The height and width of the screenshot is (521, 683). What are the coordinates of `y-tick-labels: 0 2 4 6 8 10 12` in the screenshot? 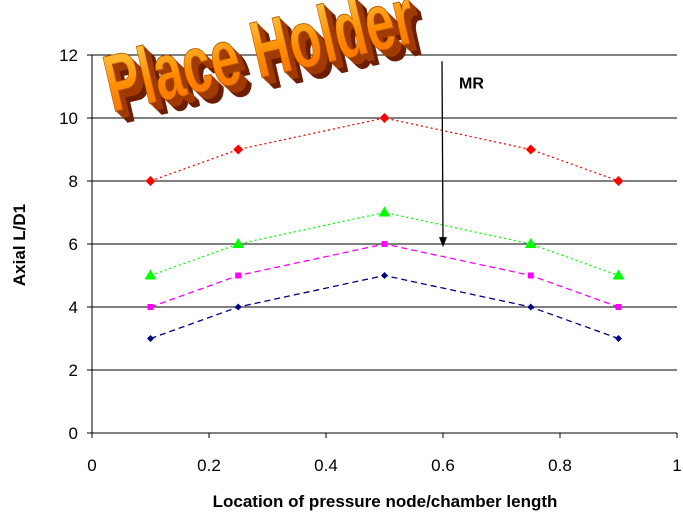 It's located at (68, 244).